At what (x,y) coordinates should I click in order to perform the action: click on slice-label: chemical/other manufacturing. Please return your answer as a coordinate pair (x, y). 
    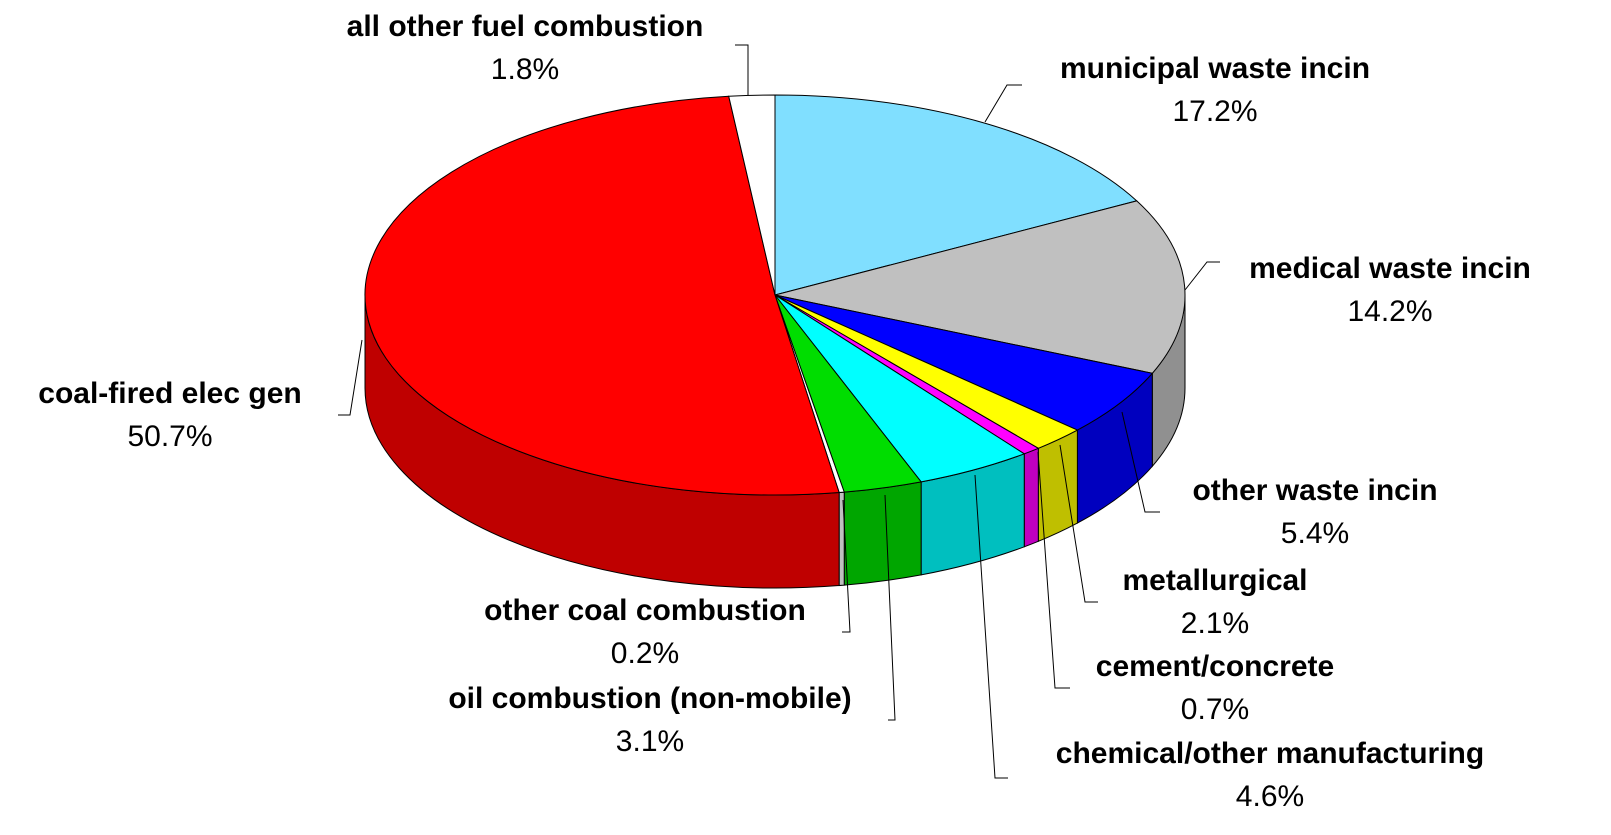
    Looking at the image, I should click on (1270, 753).